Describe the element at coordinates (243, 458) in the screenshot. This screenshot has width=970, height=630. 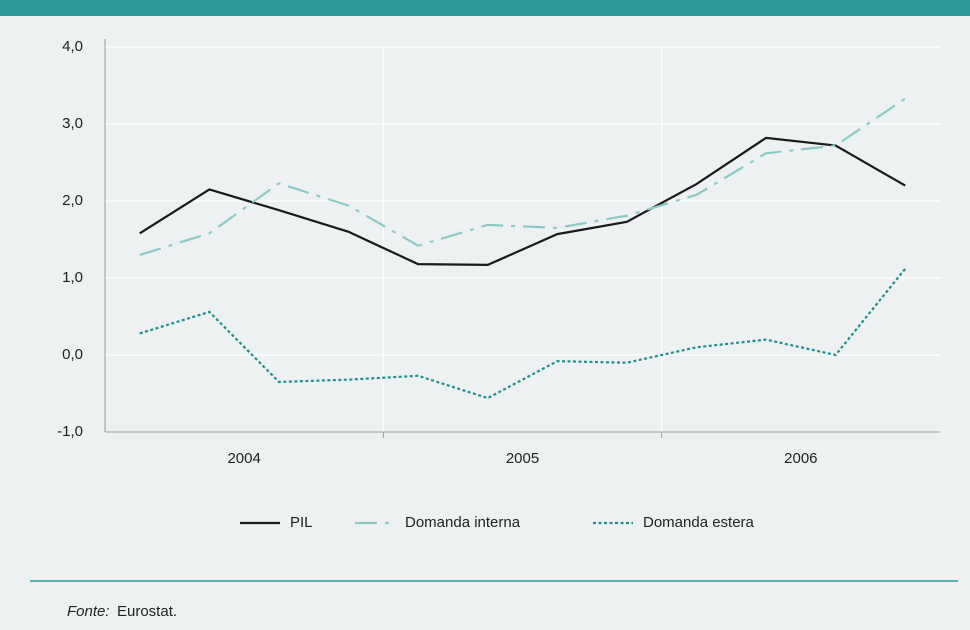
I see `x-group-label: 2004` at that location.